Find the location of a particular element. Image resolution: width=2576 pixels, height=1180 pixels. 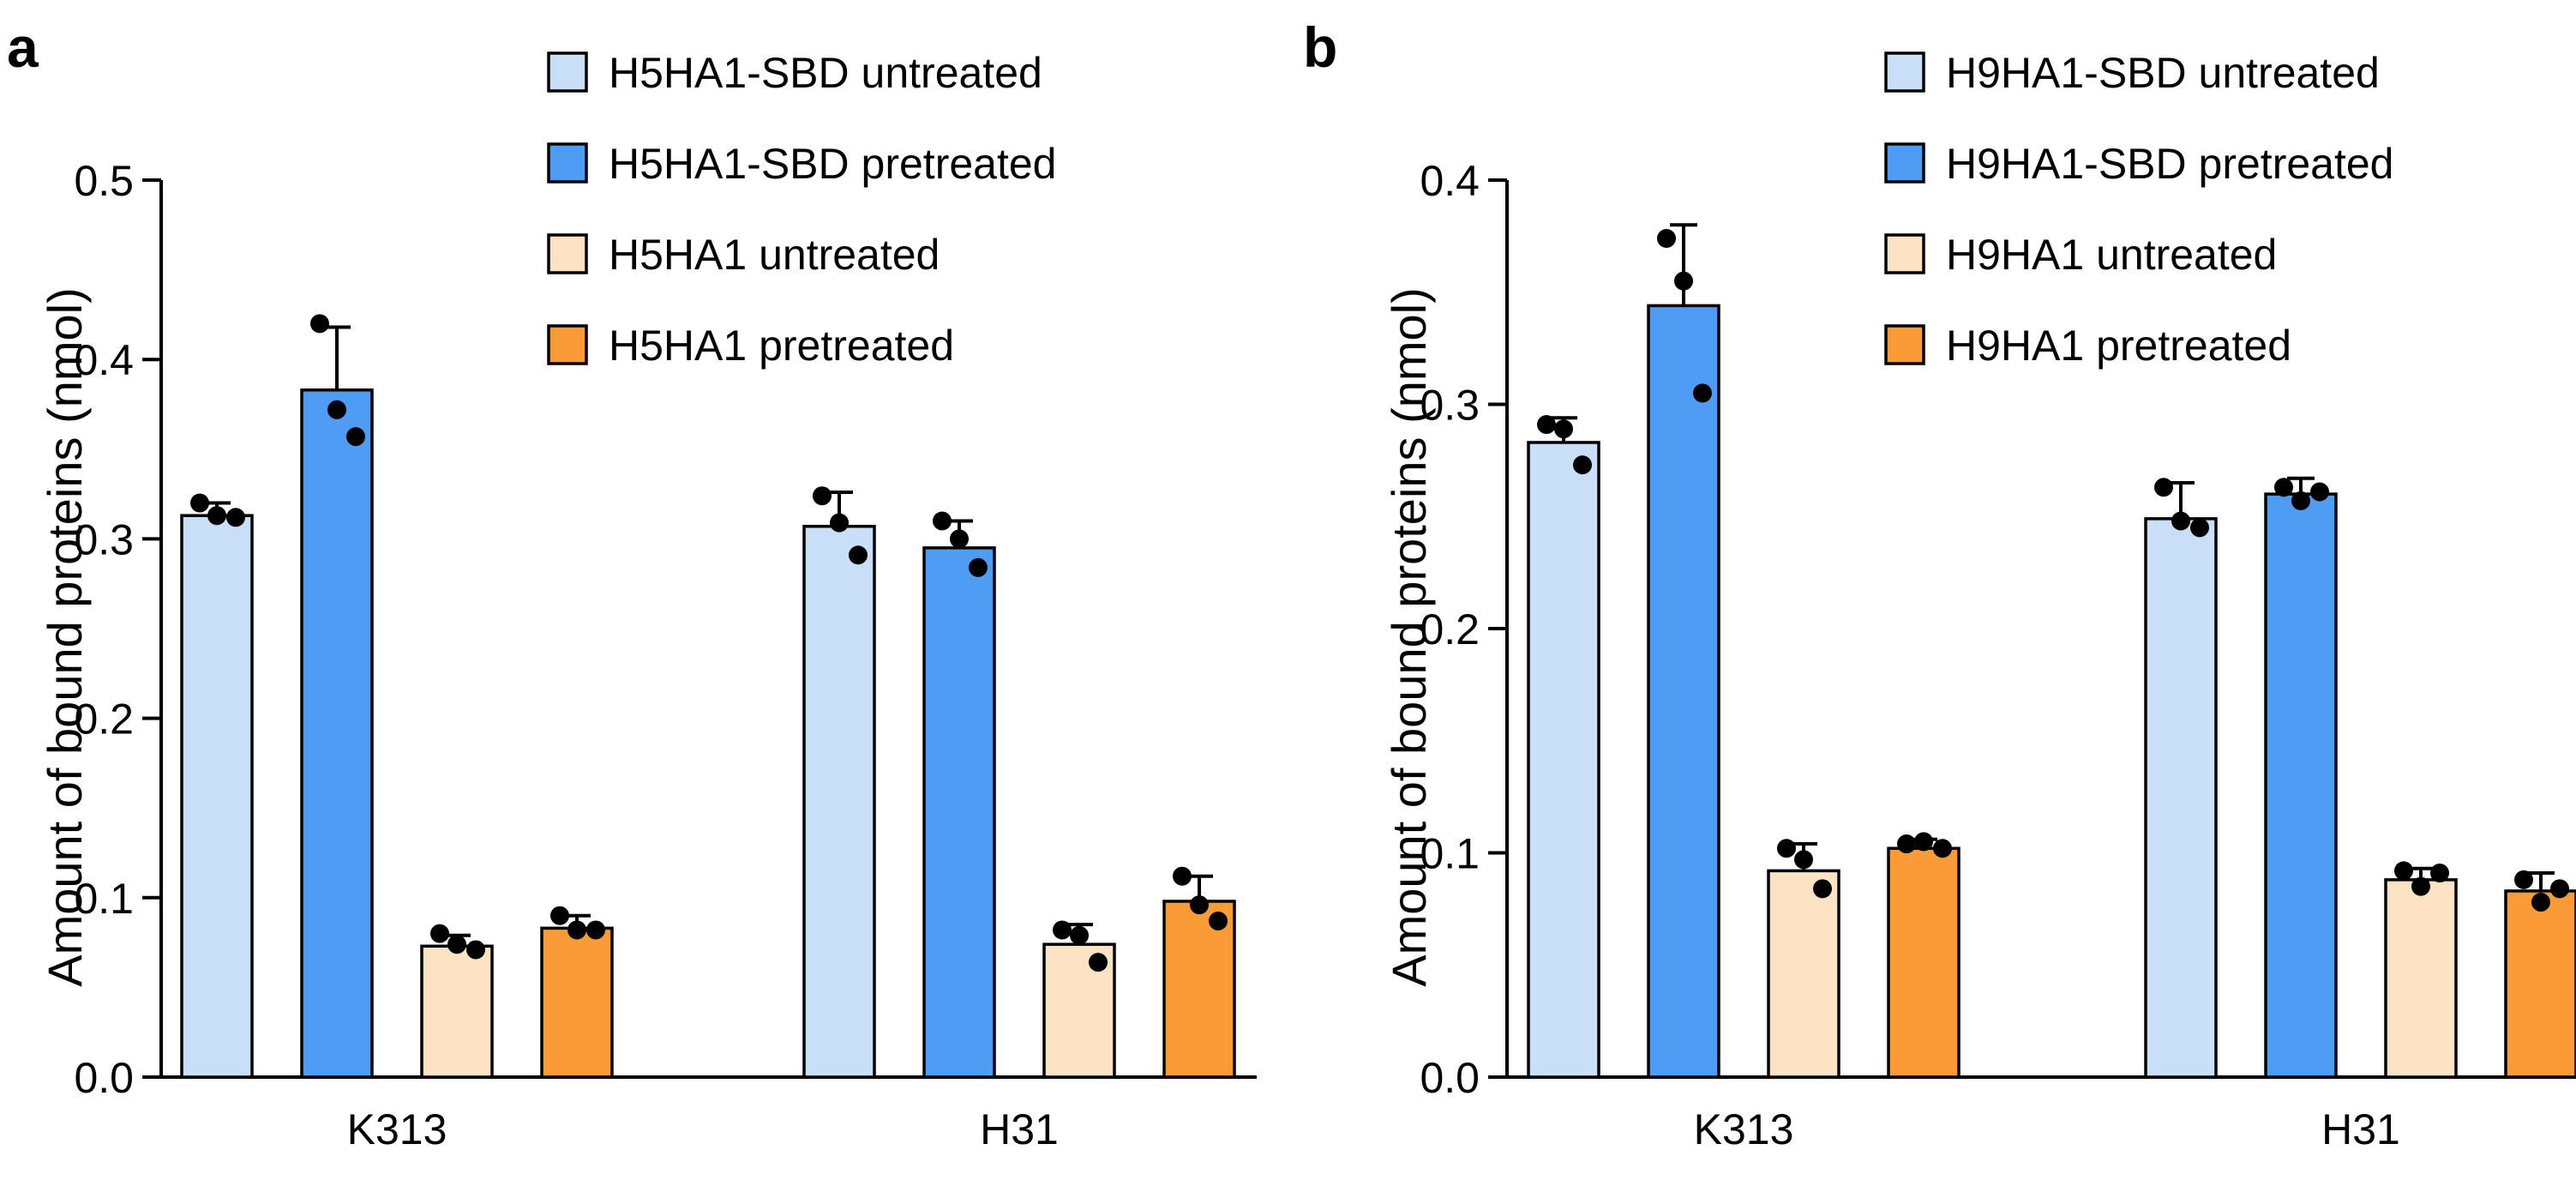

panel-a-y-tick-label: 0.5 is located at coordinates (104, 181).